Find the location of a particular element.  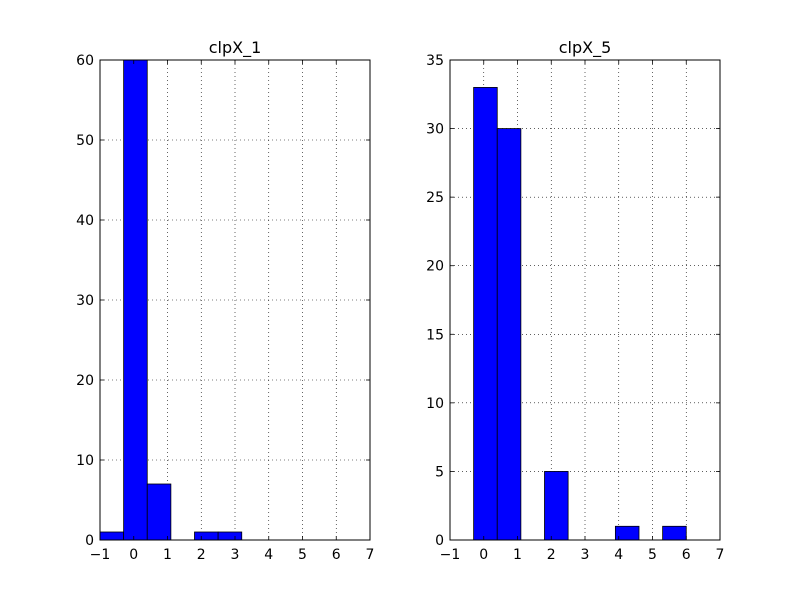

y-tick-label: 35 is located at coordinates (435, 61).